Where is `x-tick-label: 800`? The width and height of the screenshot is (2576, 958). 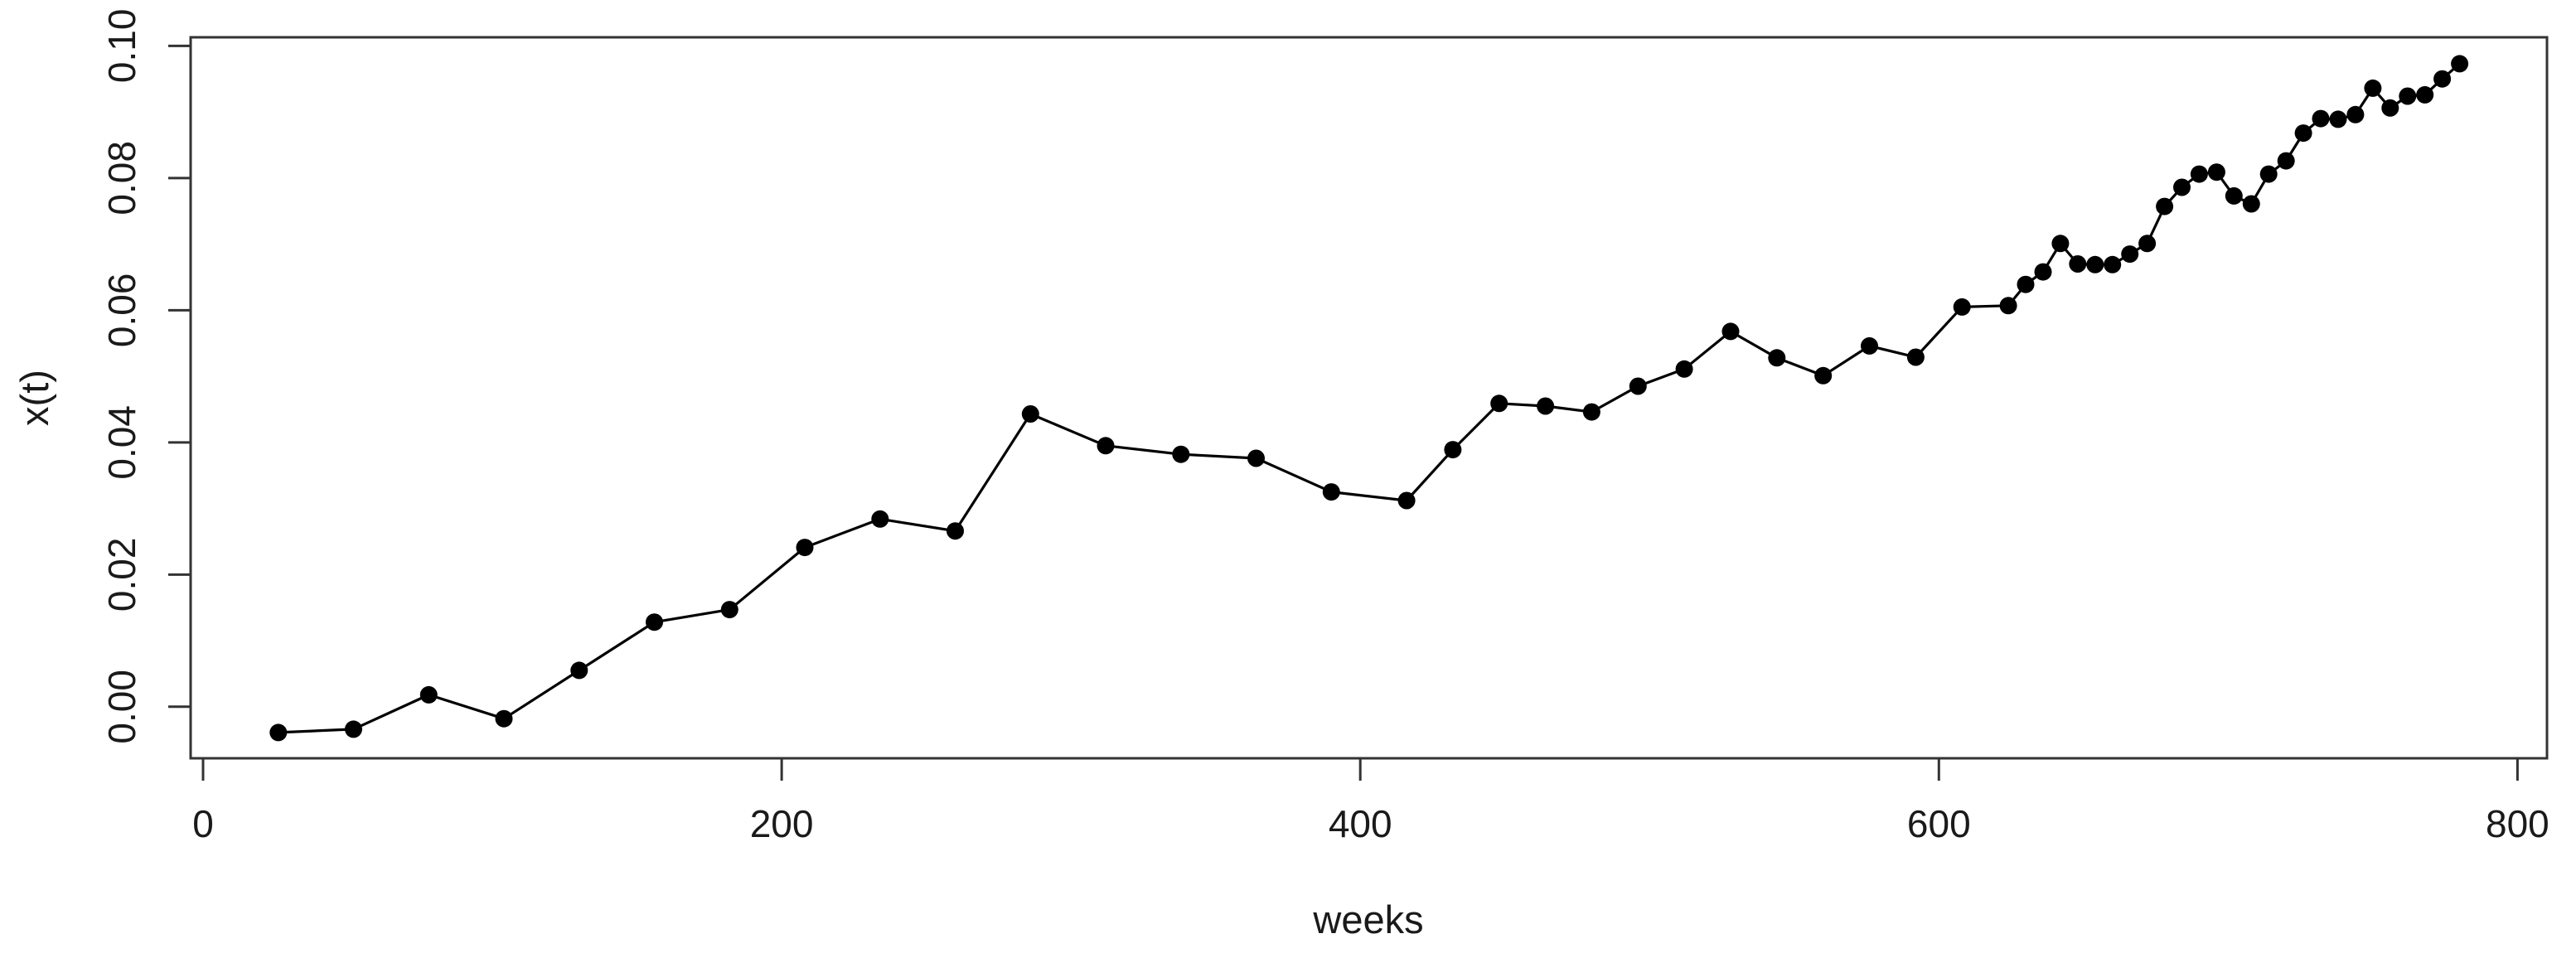 x-tick-label: 800 is located at coordinates (2517, 823).